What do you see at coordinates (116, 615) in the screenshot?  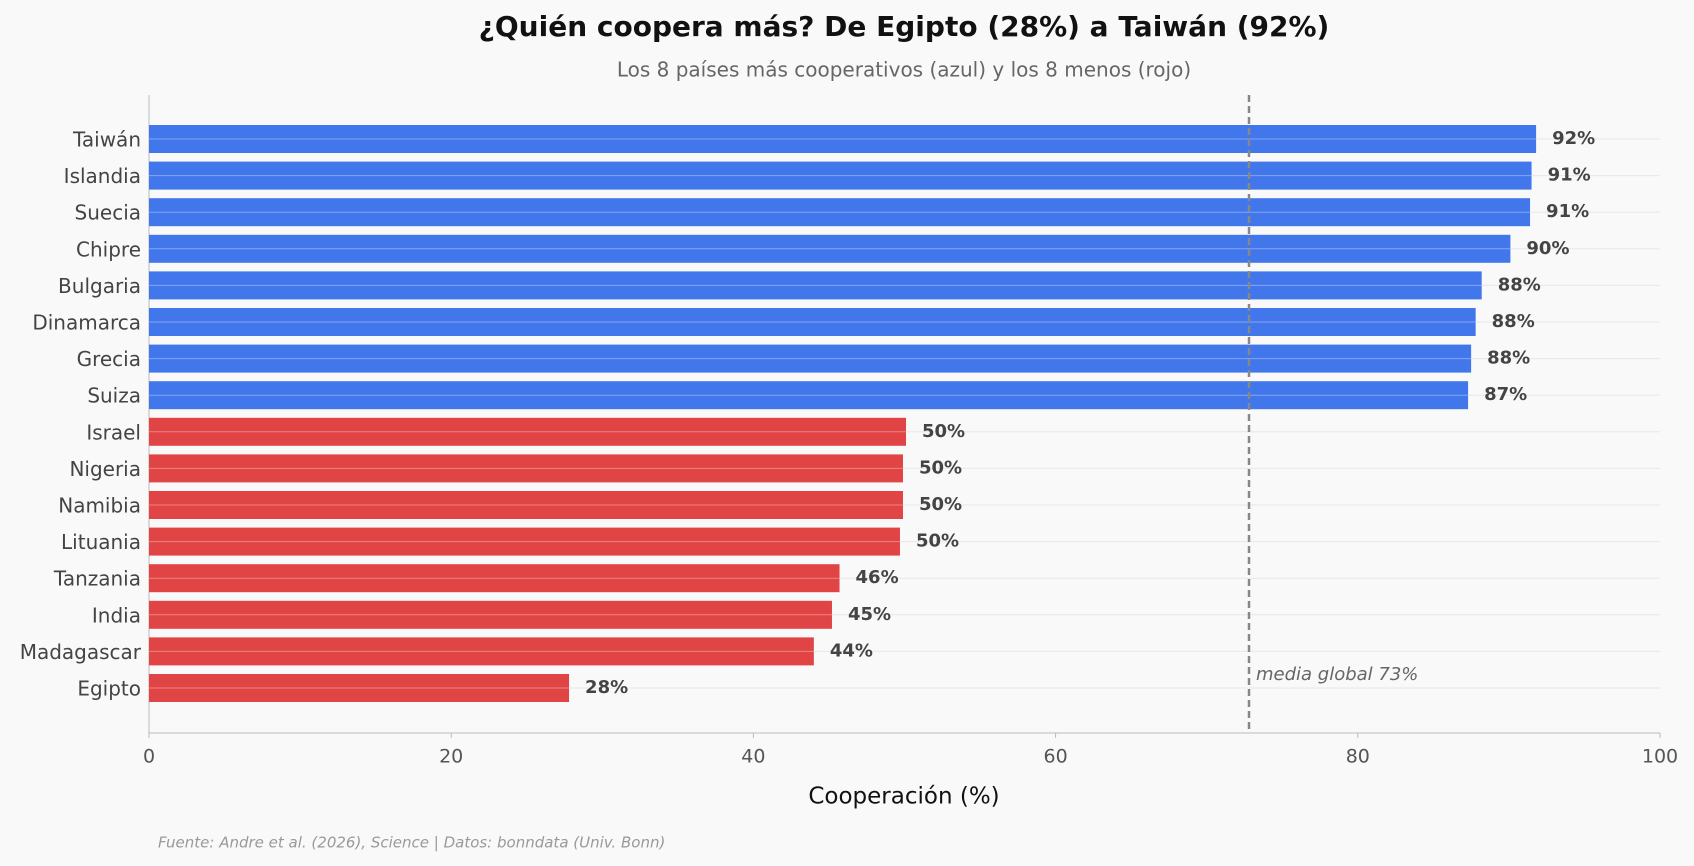 I see `y-tick-label: India` at bounding box center [116, 615].